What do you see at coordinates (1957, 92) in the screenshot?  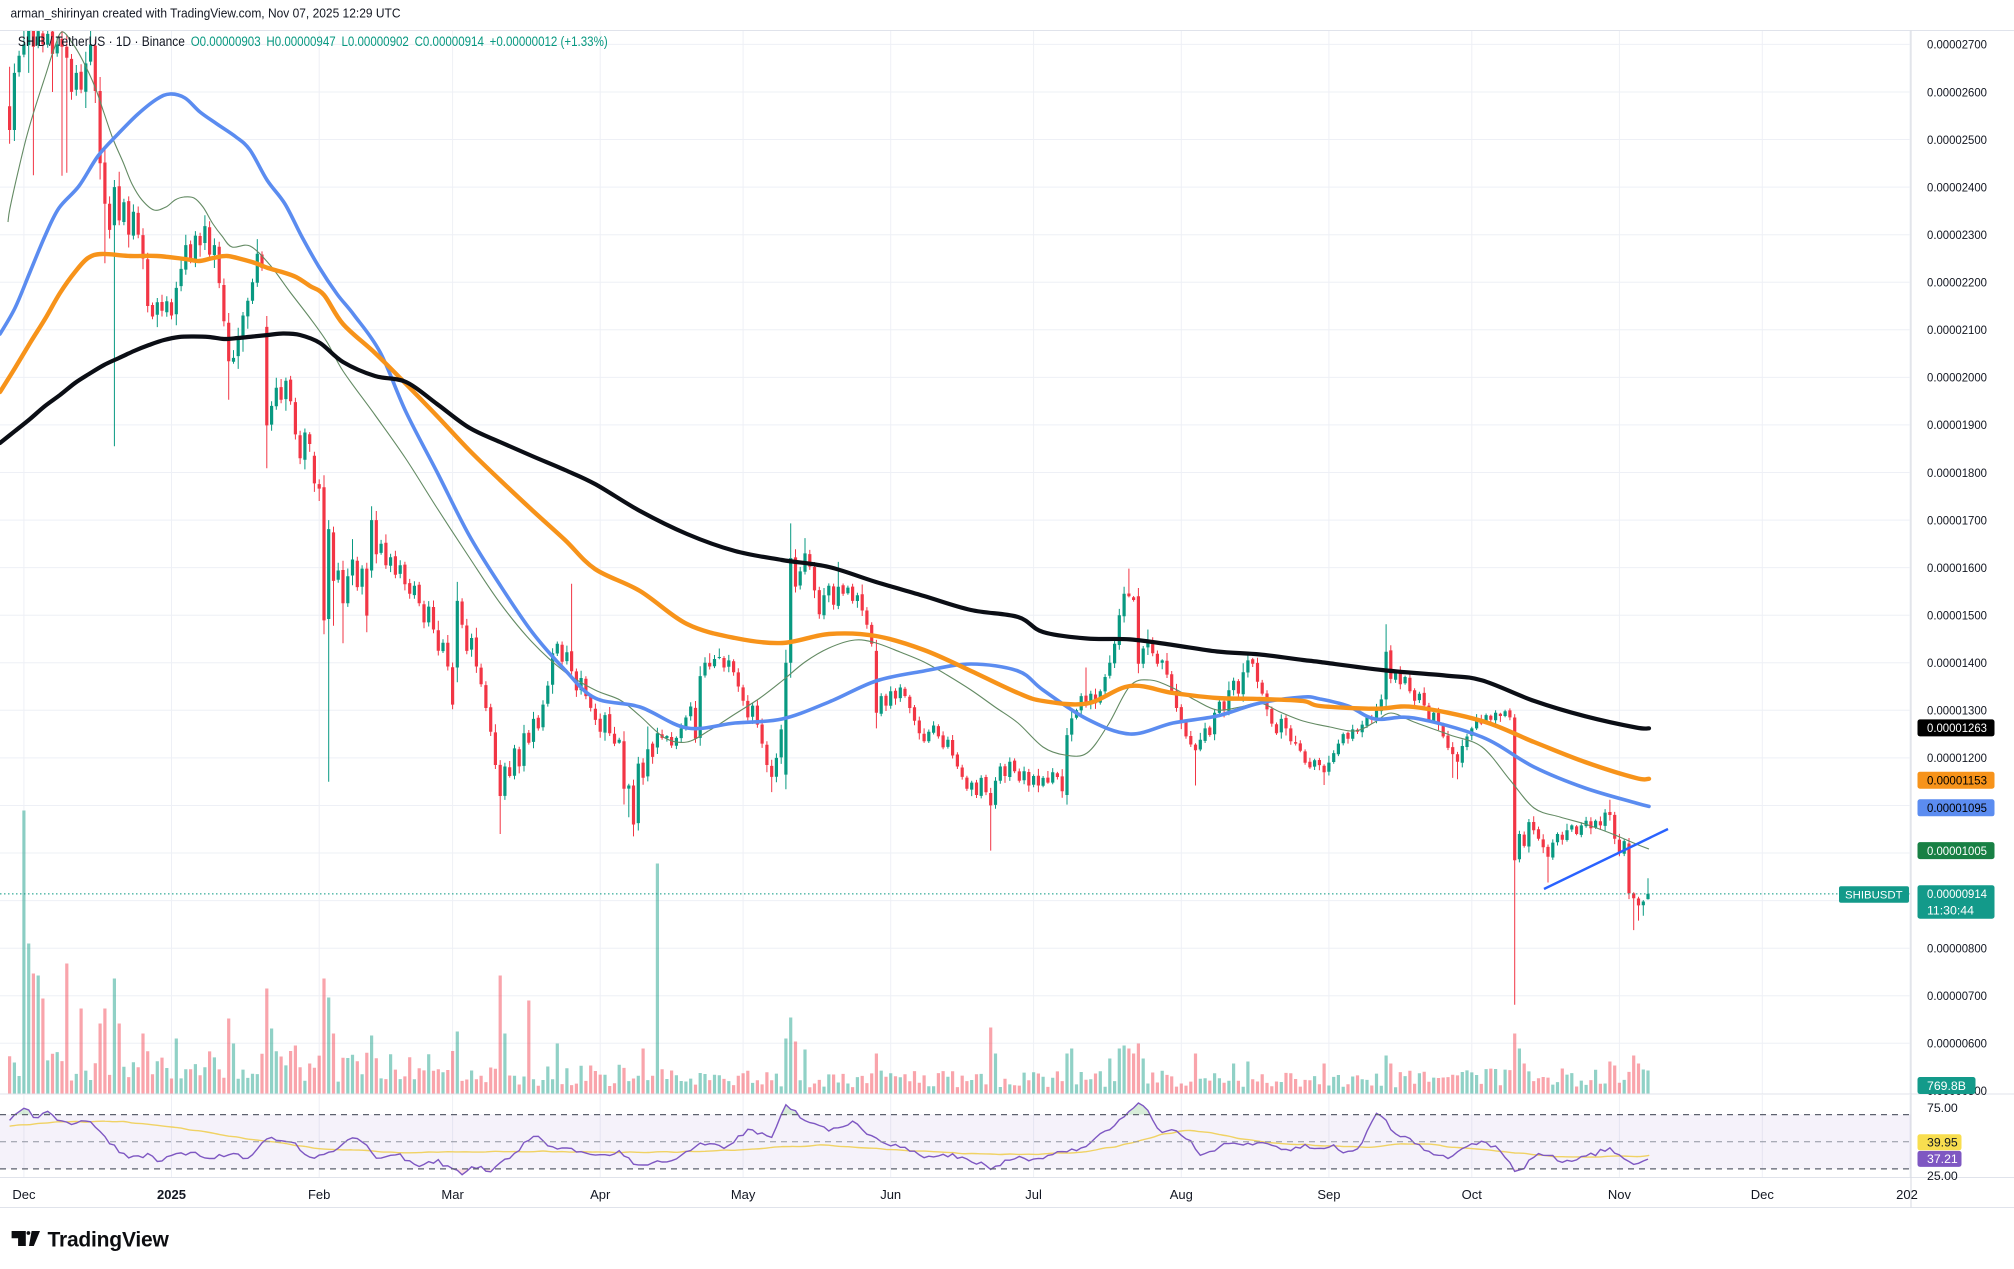 I see `svg-text: 0.00002600` at bounding box center [1957, 92].